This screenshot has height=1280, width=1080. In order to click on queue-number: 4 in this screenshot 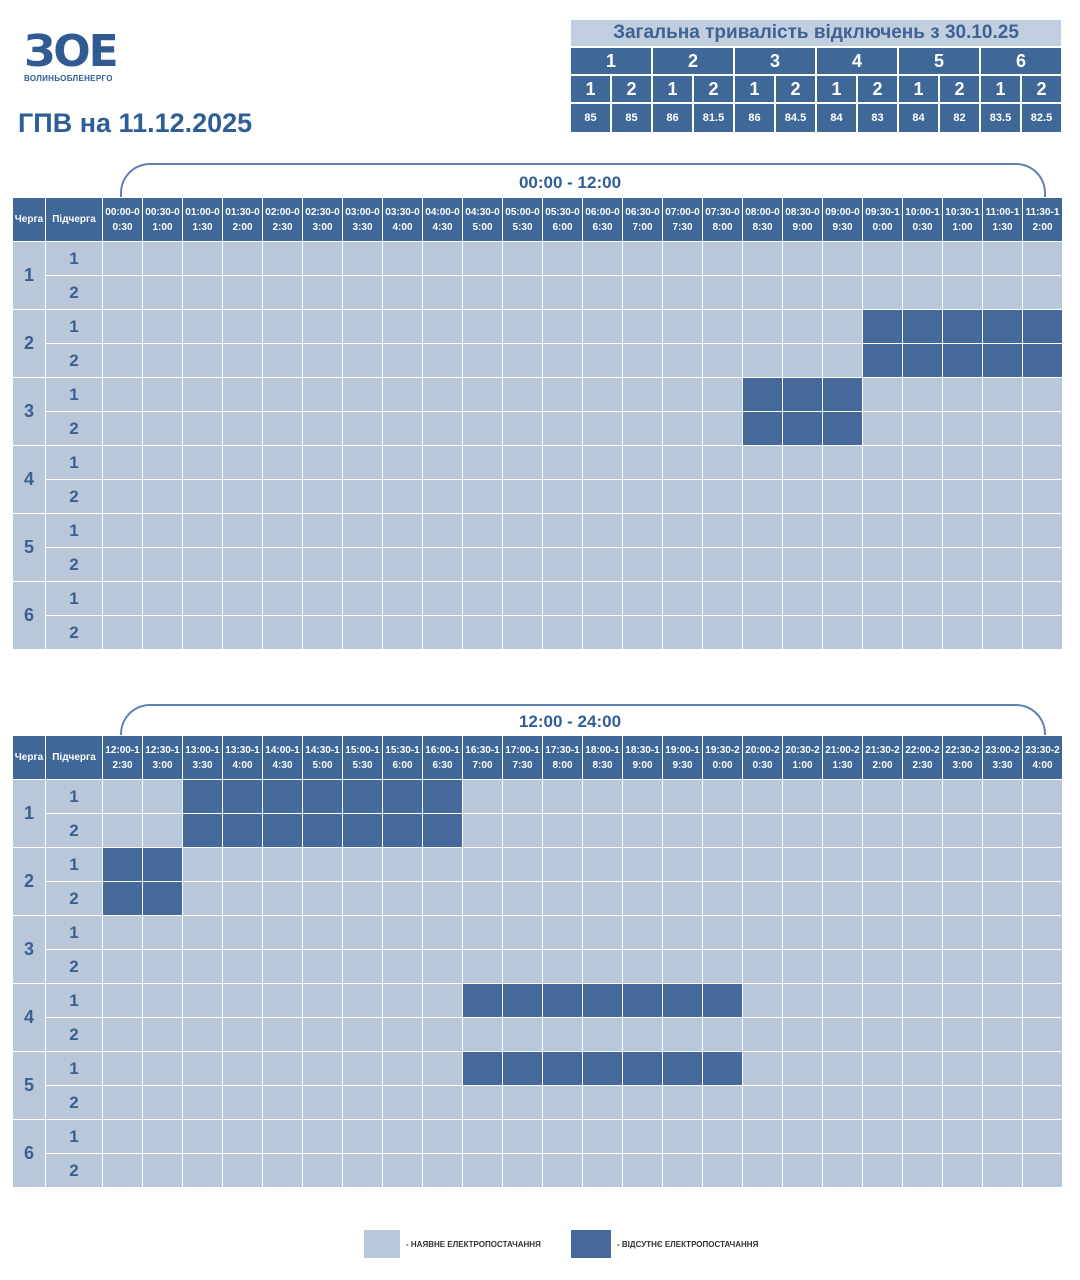, I will do `click(29, 479)`.